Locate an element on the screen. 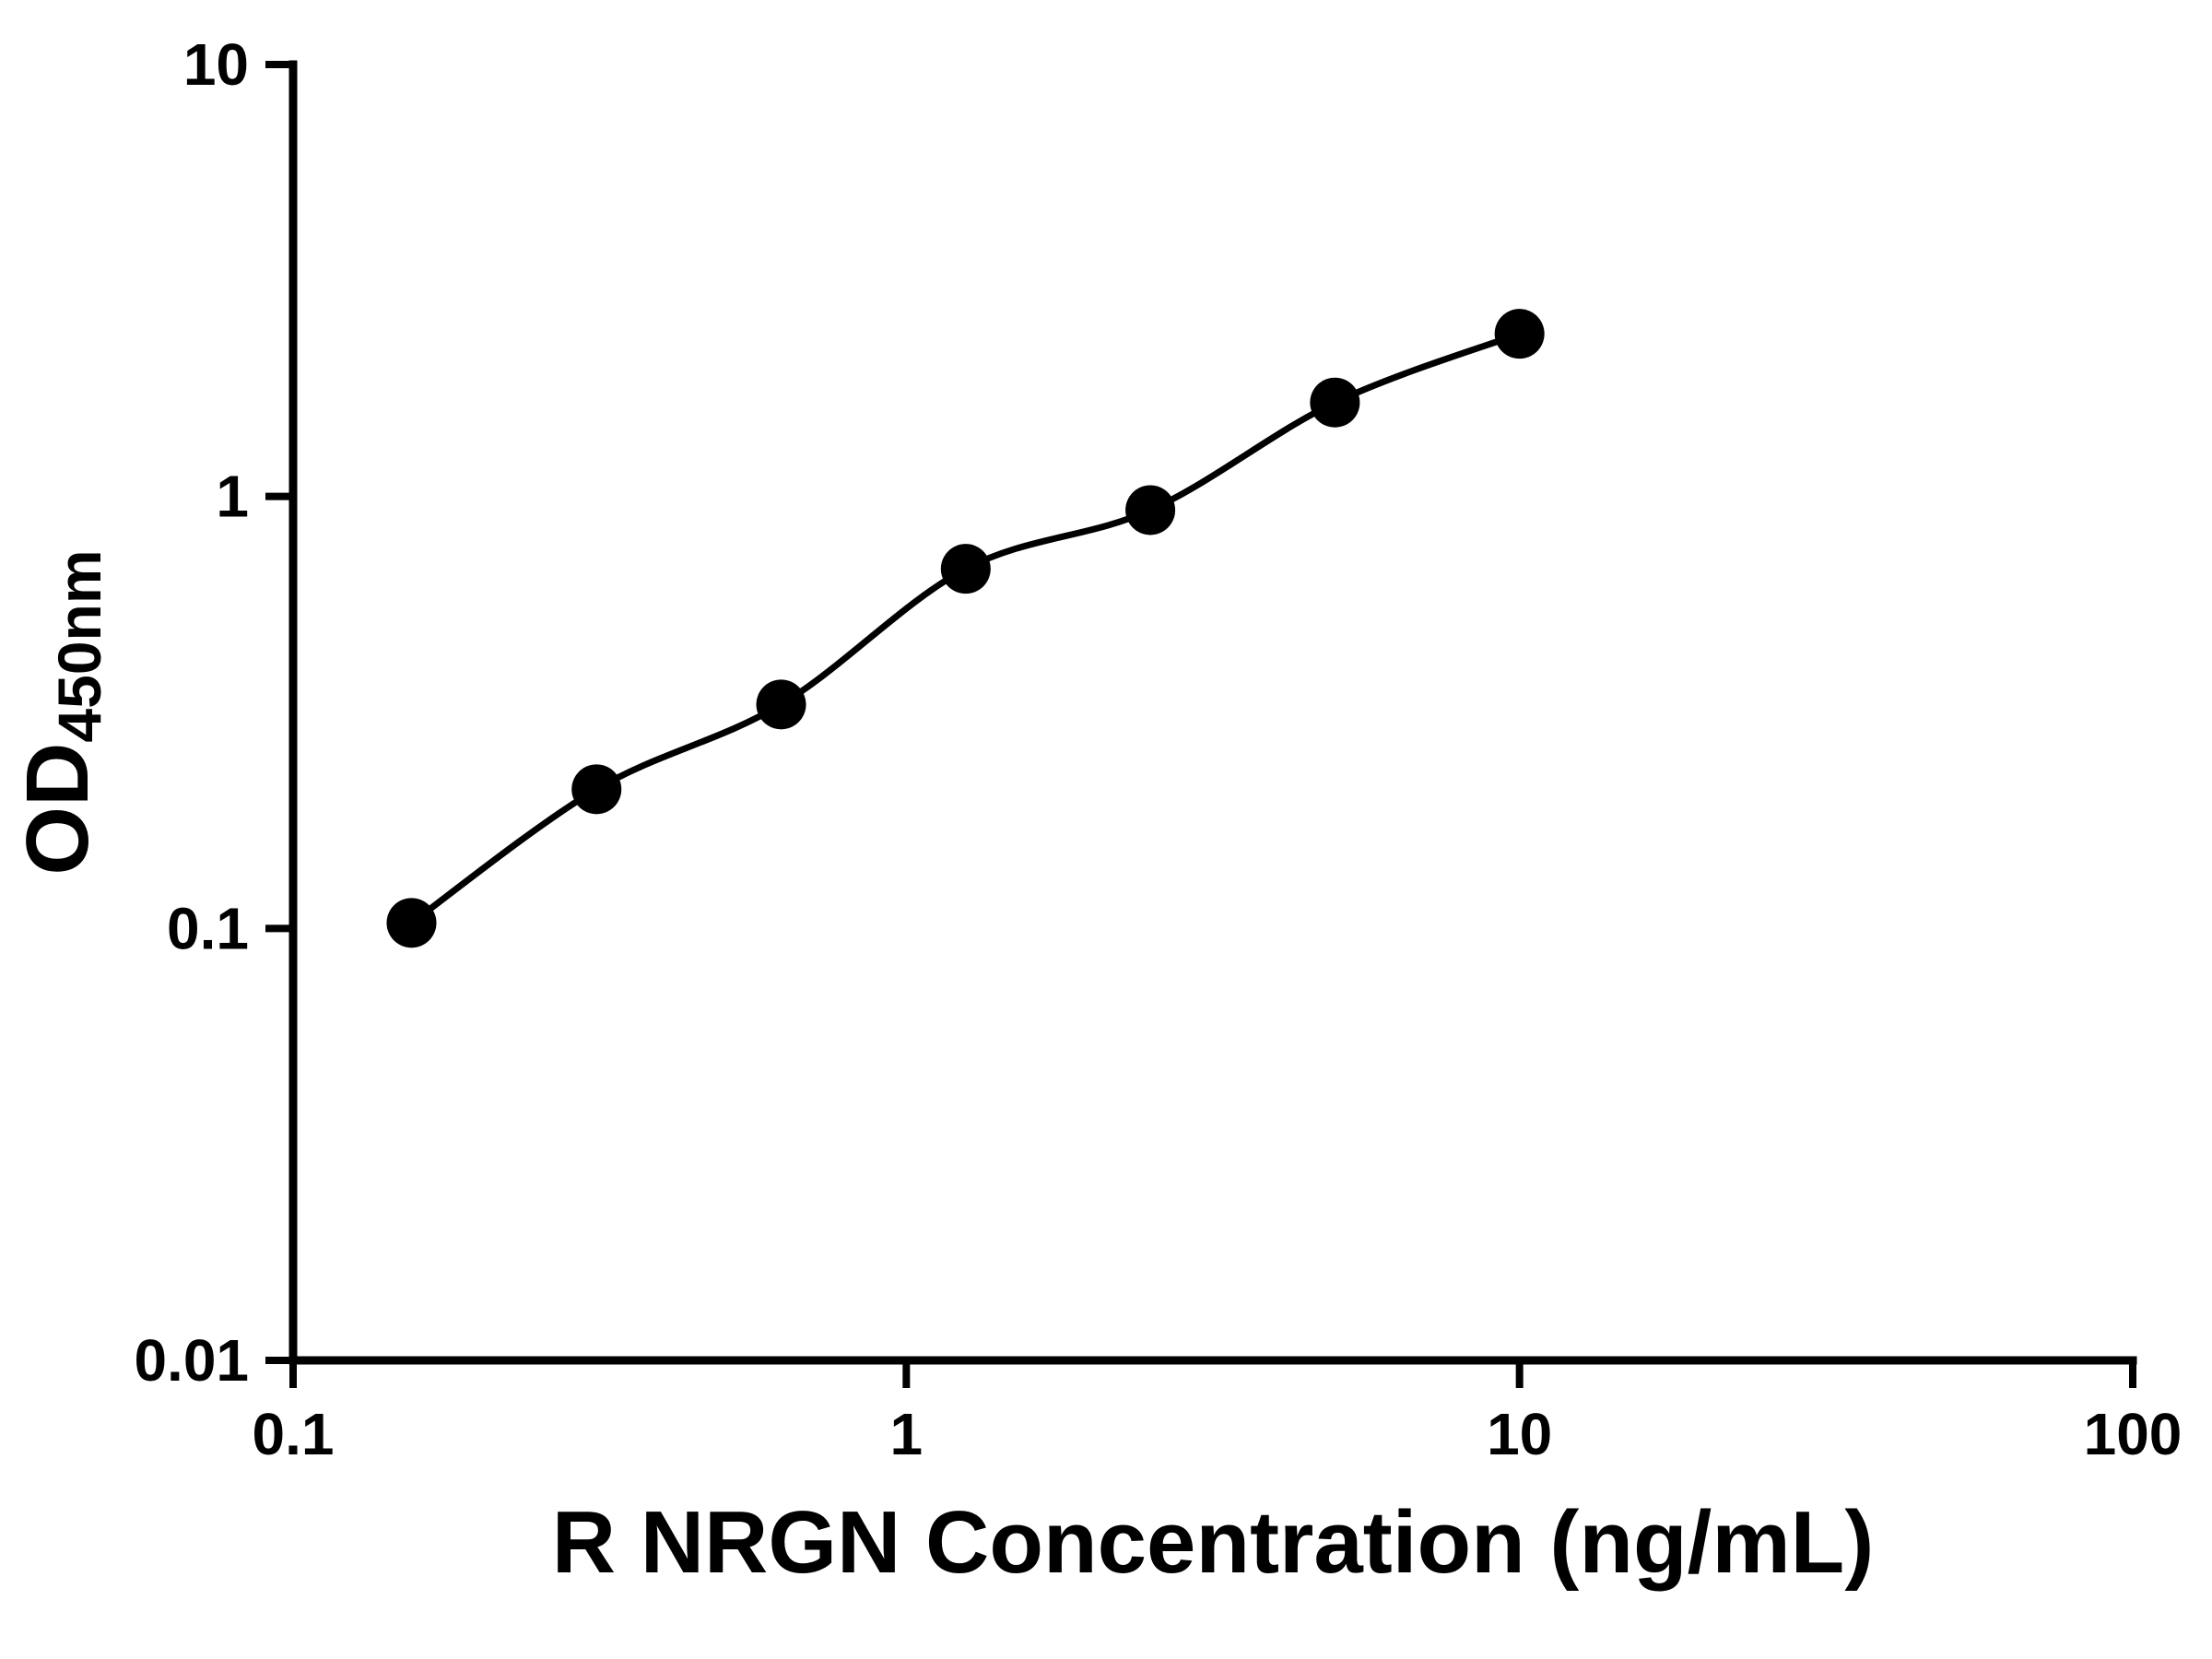 This screenshot has width=2212, height=1659. y-axis-tick-label: 0.1 is located at coordinates (208, 928).